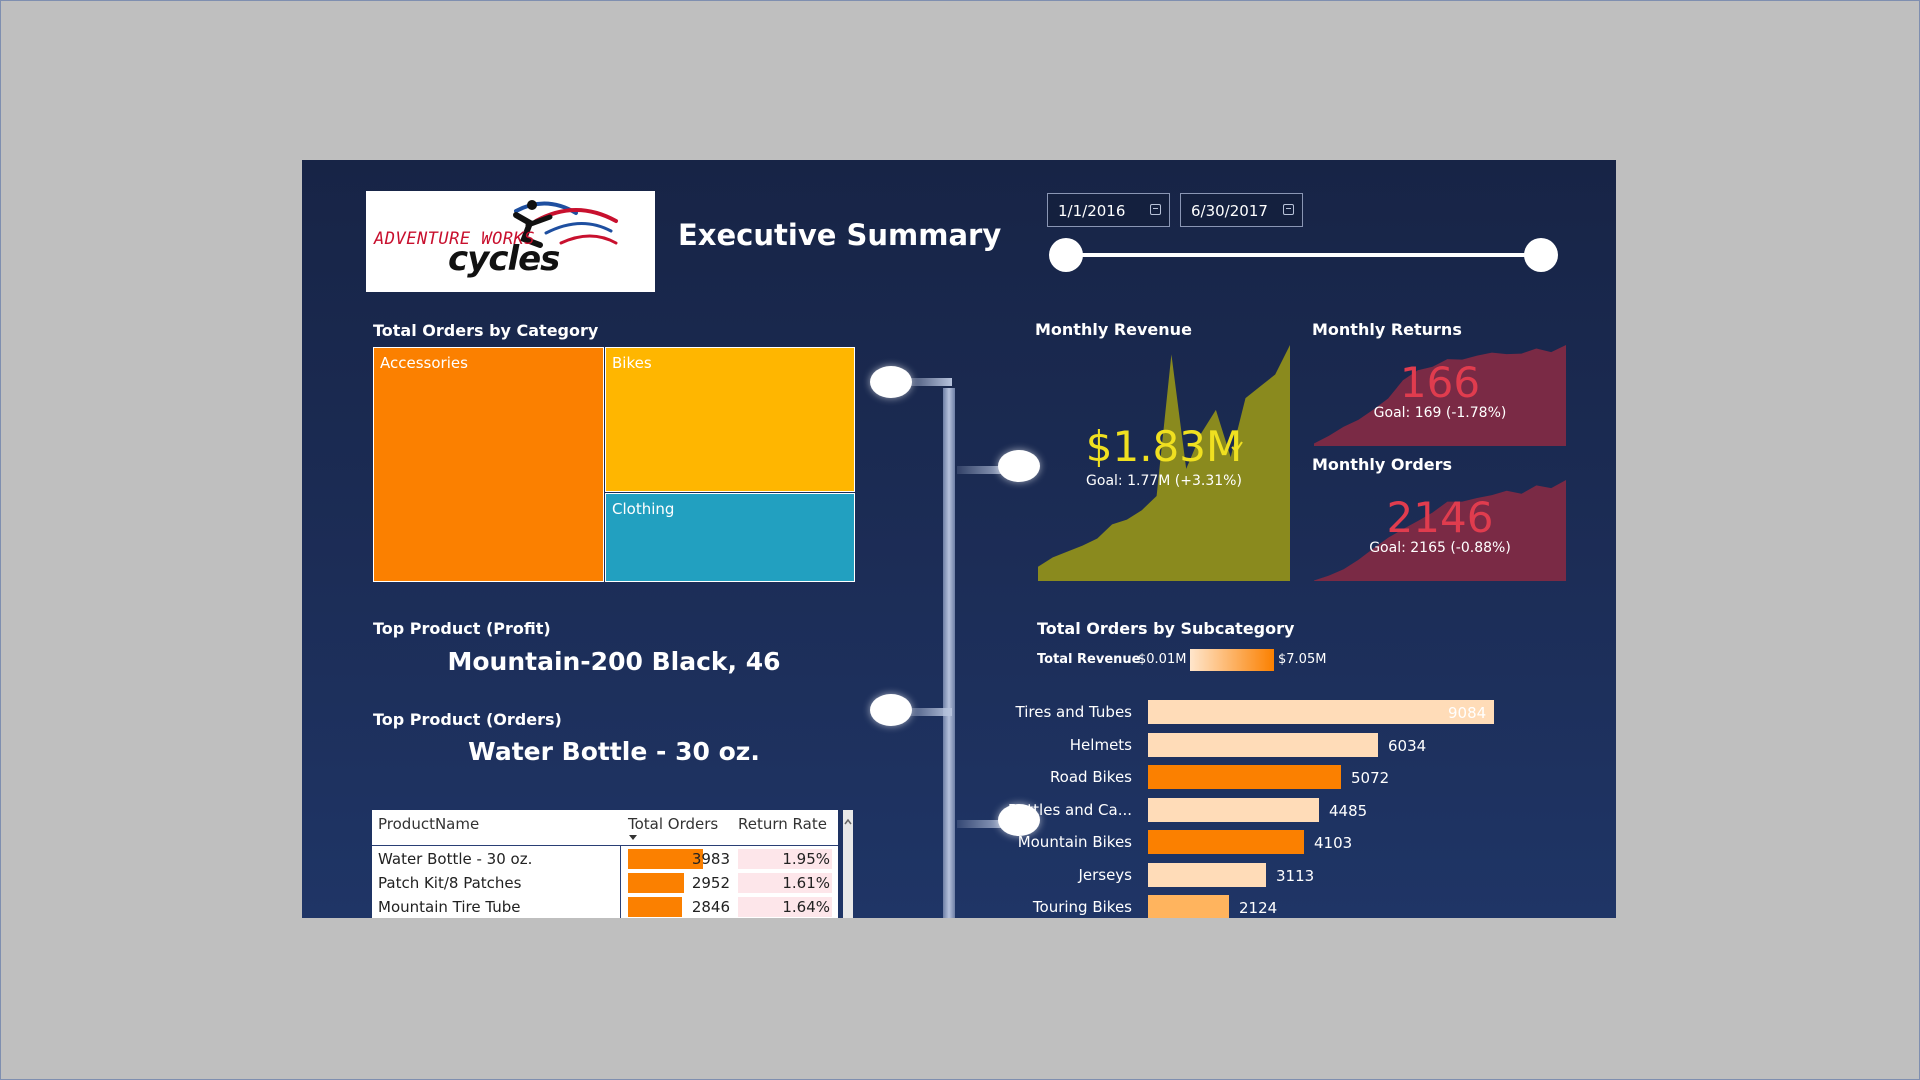  Describe the element at coordinates (455, 859) in the screenshot. I see `table-cell-product: Water Bottle - 30 oz.` at that location.